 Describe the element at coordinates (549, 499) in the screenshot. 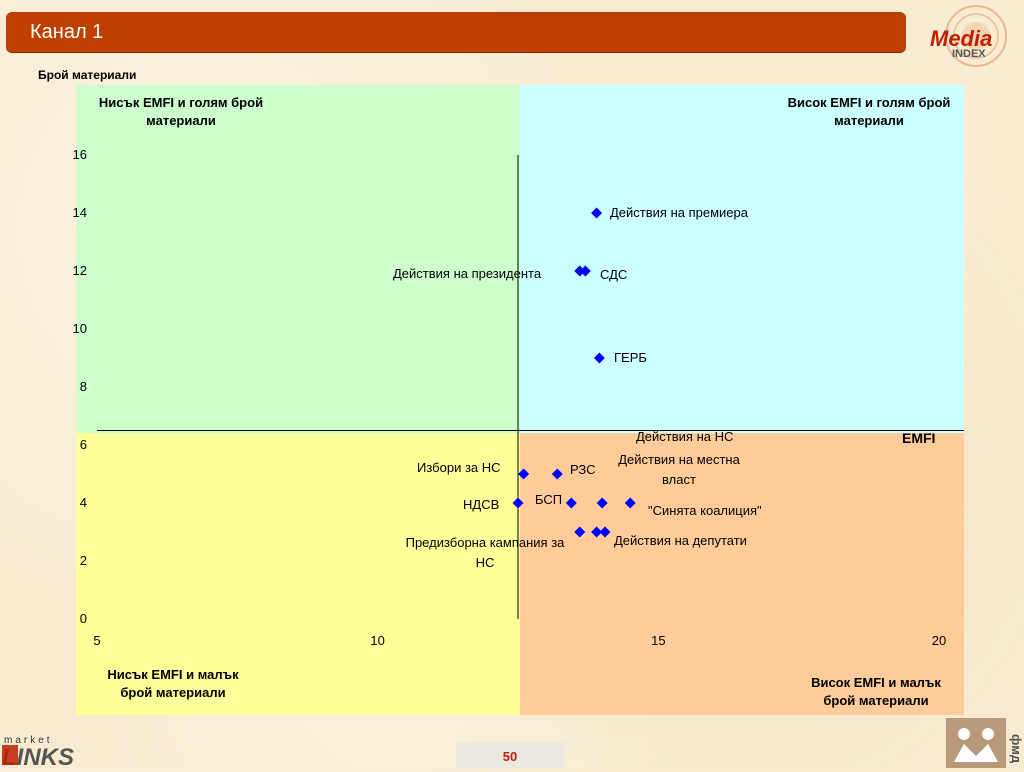

I see `point-label-bsp: БСП` at that location.